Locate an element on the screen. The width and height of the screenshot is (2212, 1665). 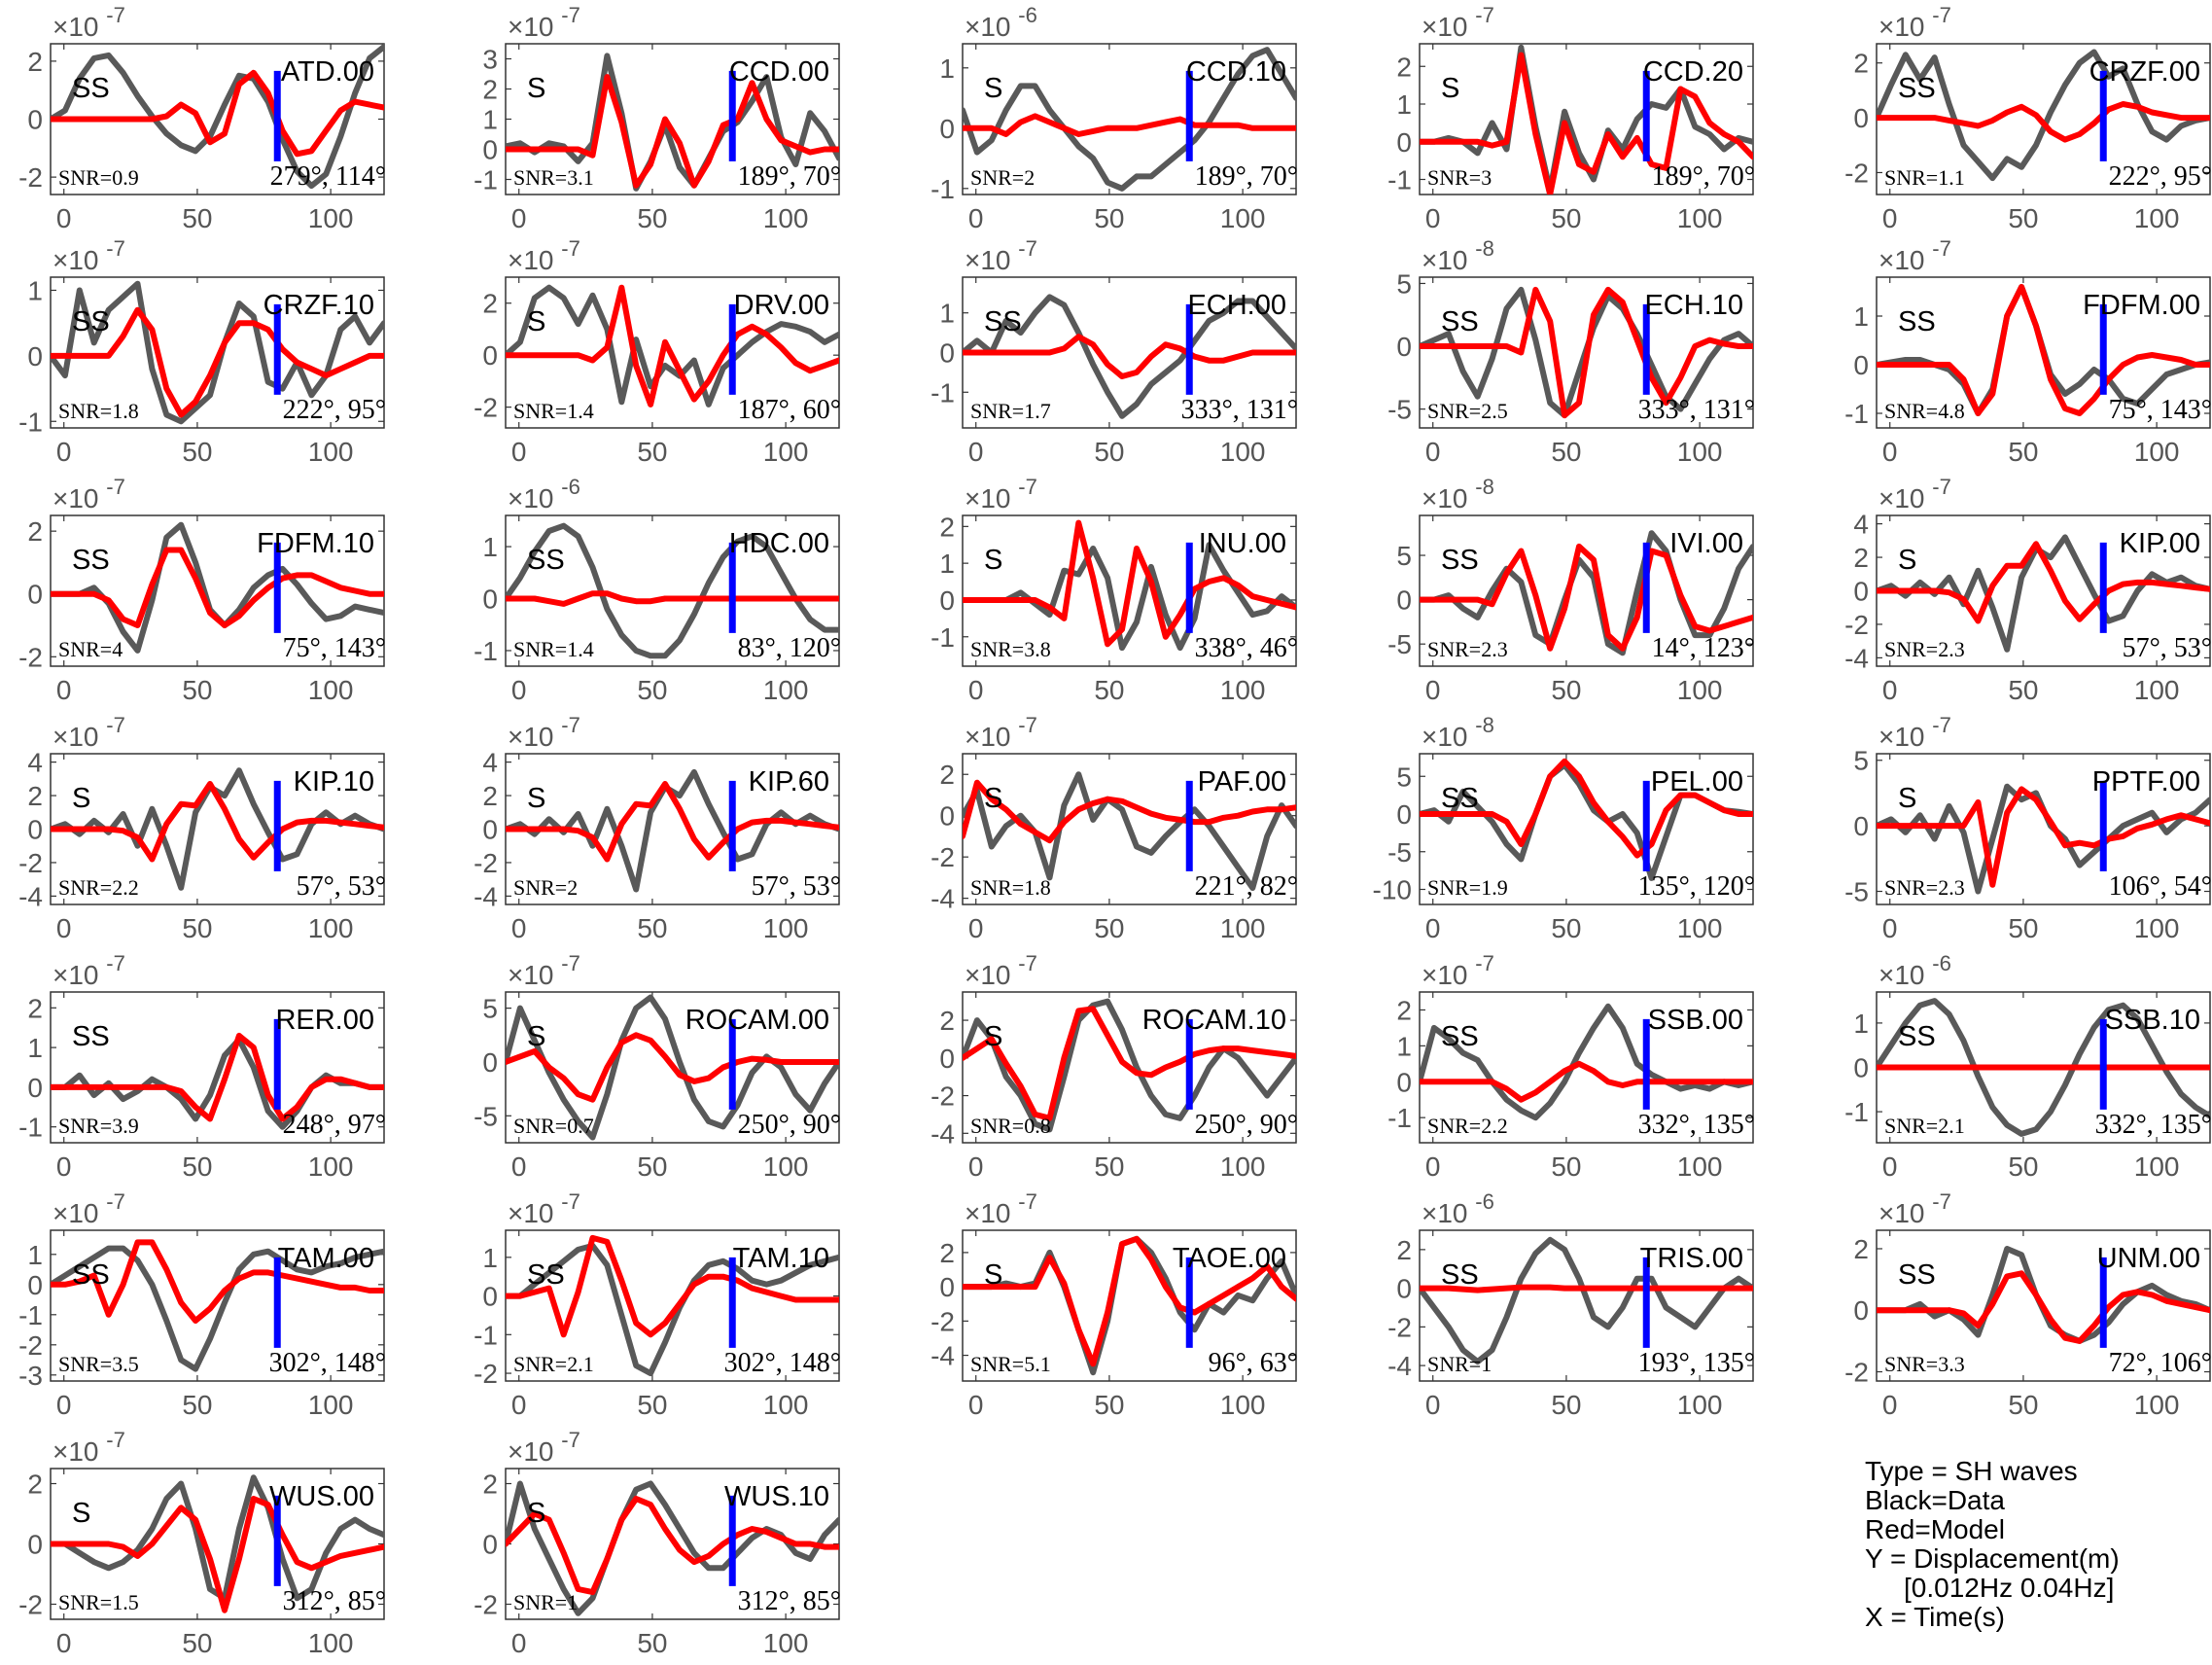
station-label: WUS.00 is located at coordinates (321, 1496).